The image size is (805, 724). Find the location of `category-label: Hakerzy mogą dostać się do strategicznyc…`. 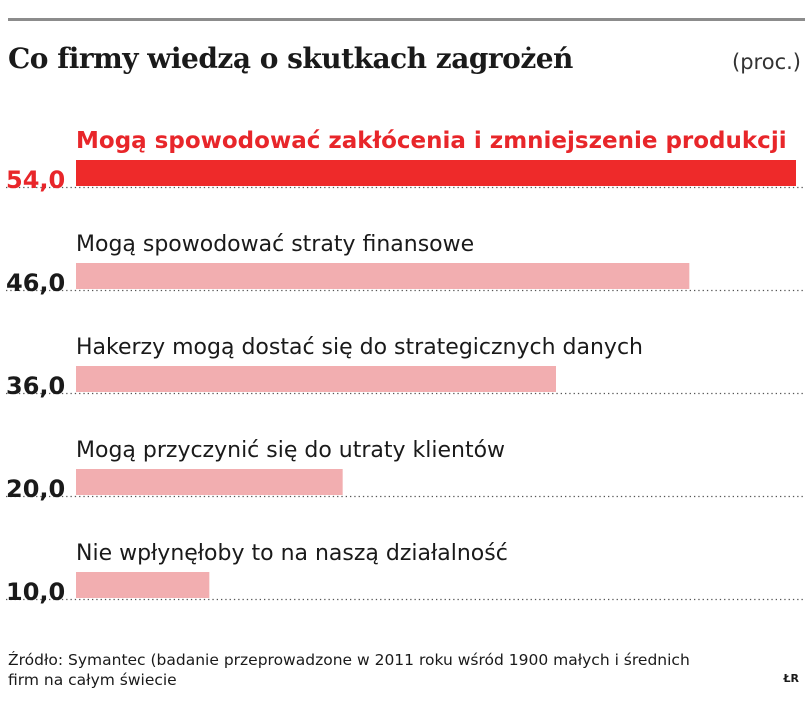

category-label: Hakerzy mogą dostać się do strategicznyc… is located at coordinates (359, 347).